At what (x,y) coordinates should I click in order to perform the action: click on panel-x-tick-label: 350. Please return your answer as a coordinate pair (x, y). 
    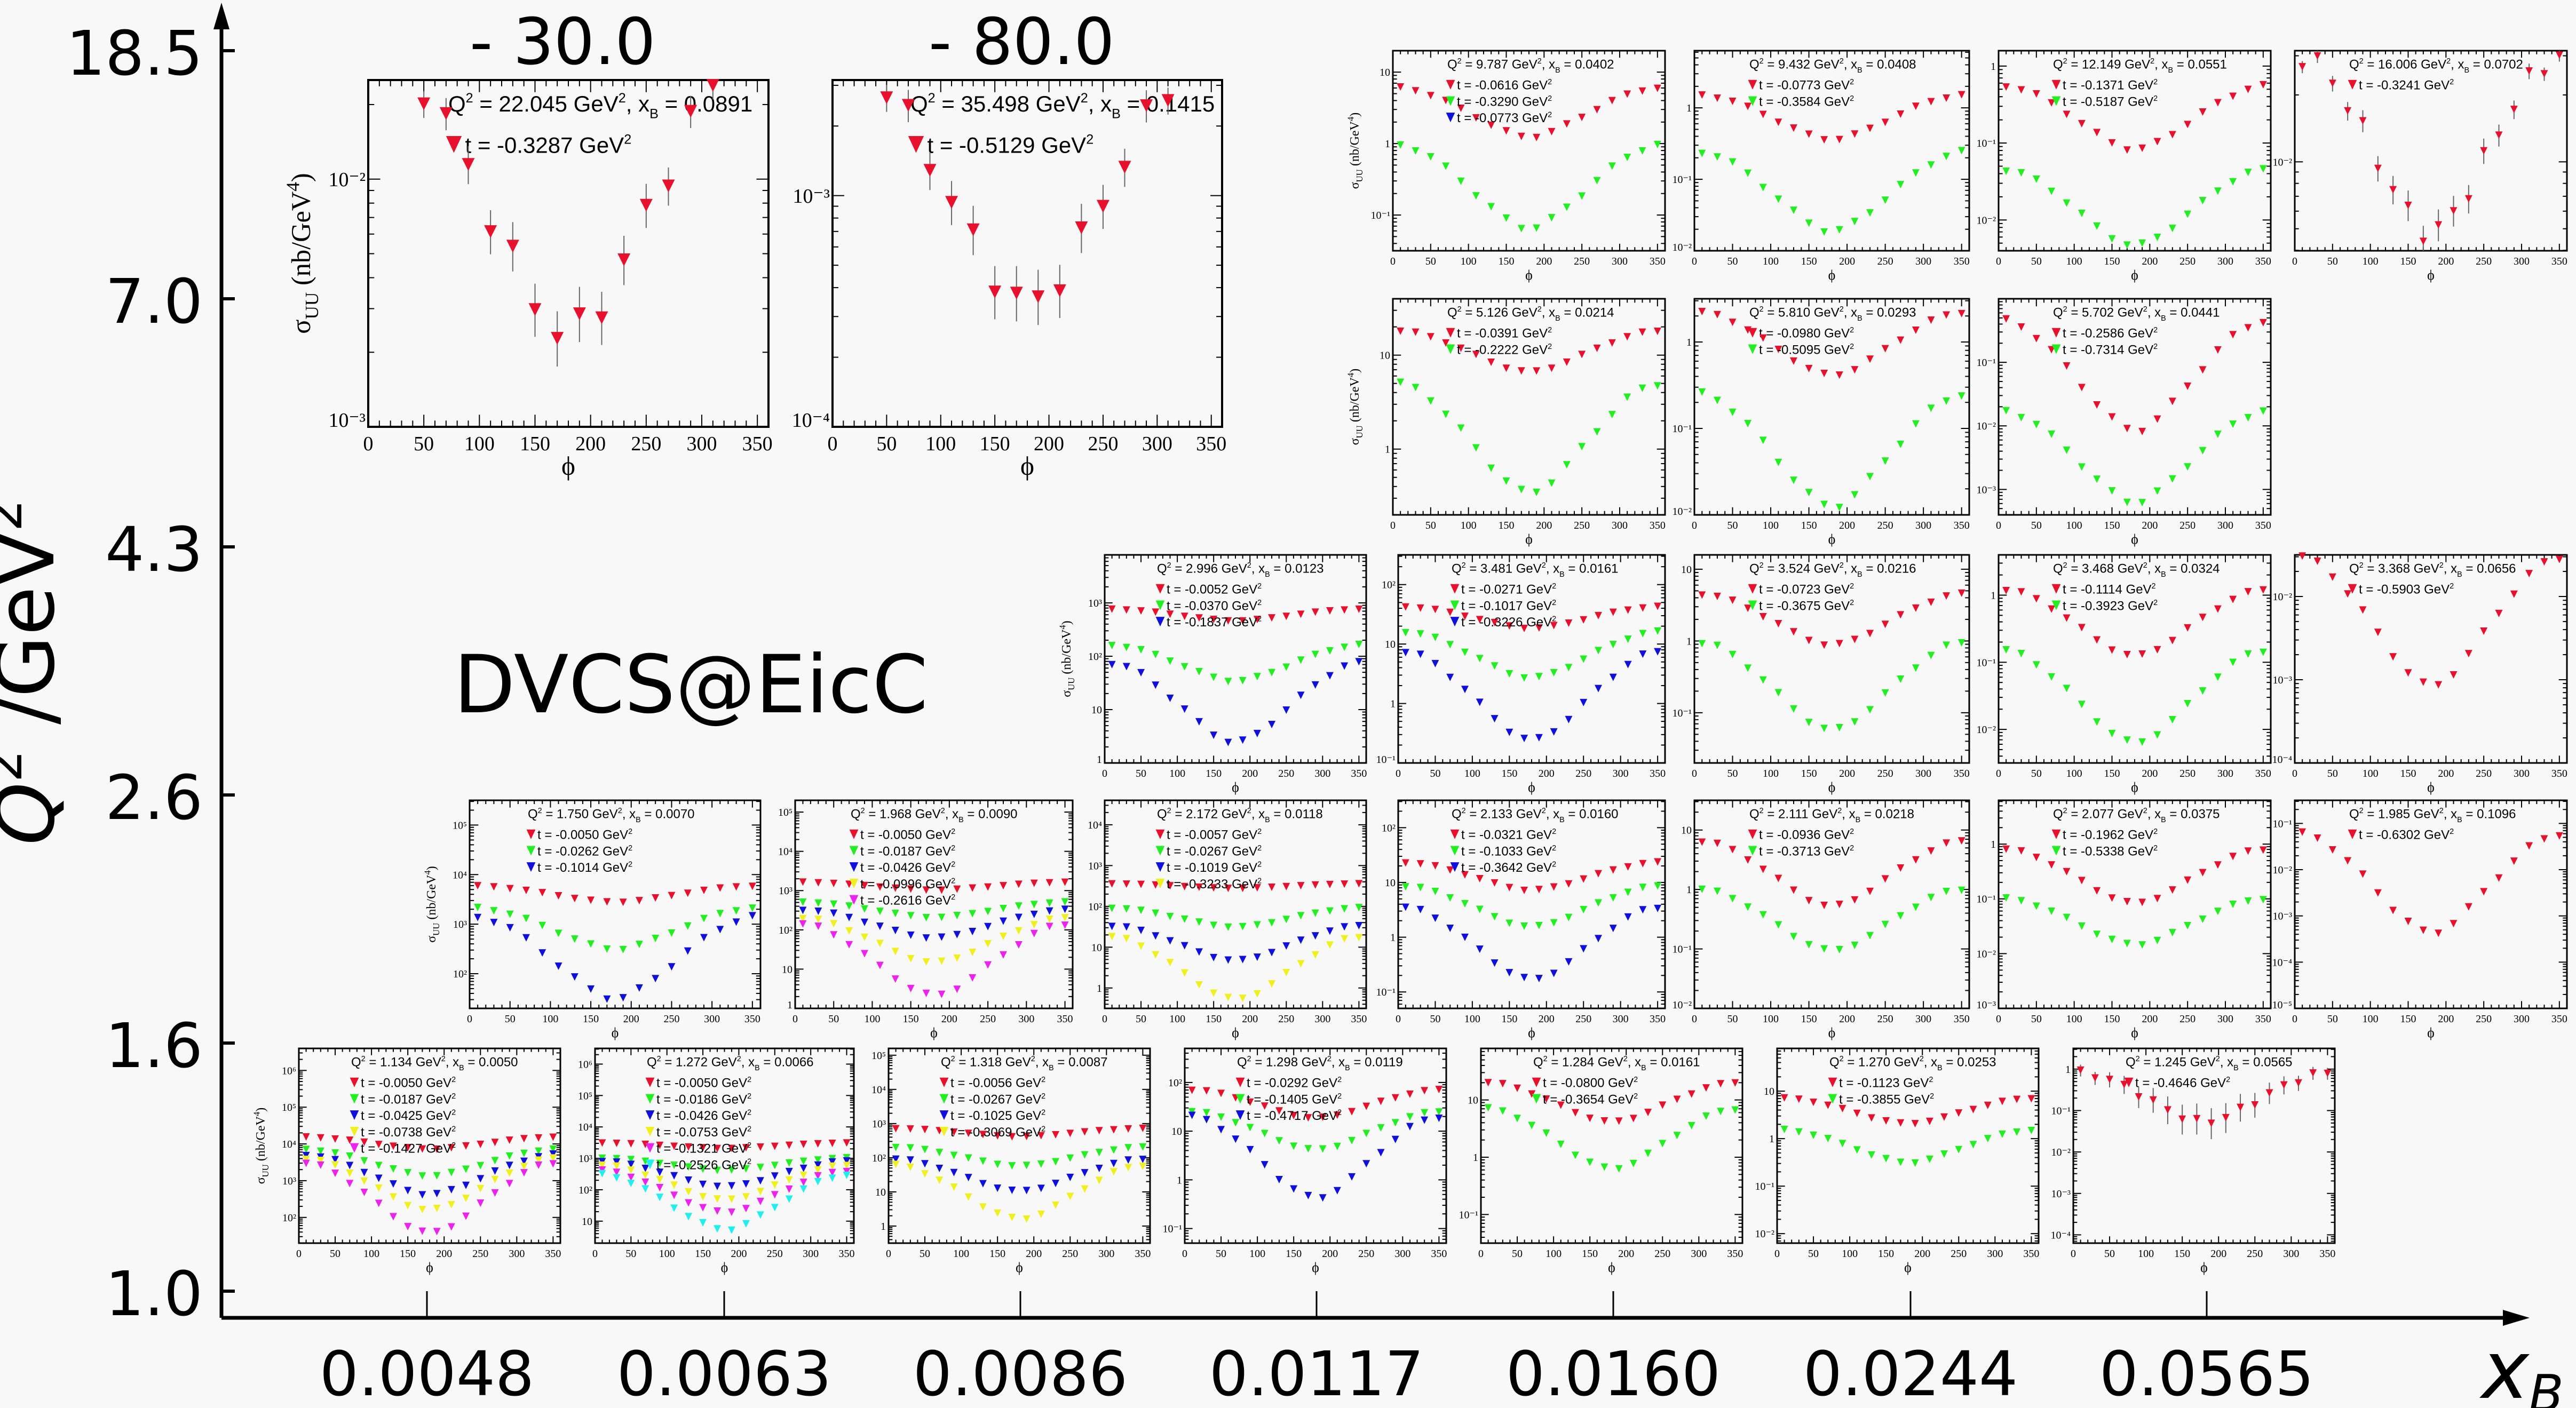
    Looking at the image, I should click on (2263, 525).